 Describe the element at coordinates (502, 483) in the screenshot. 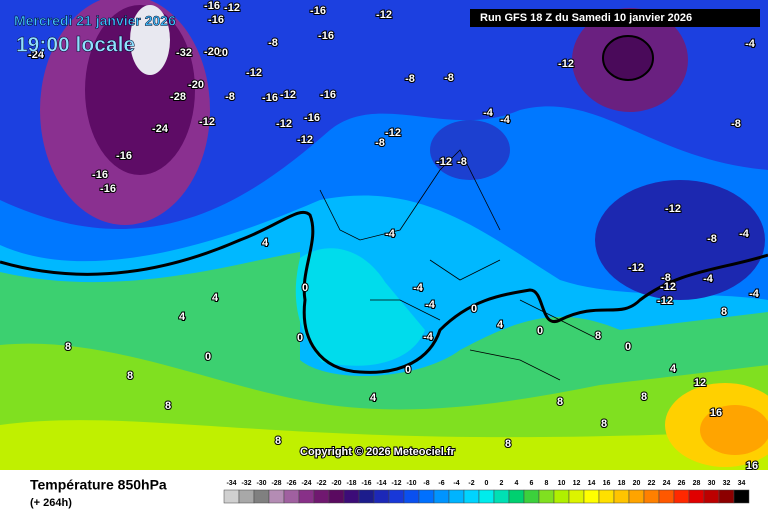

I see `legend-label: 2` at that location.